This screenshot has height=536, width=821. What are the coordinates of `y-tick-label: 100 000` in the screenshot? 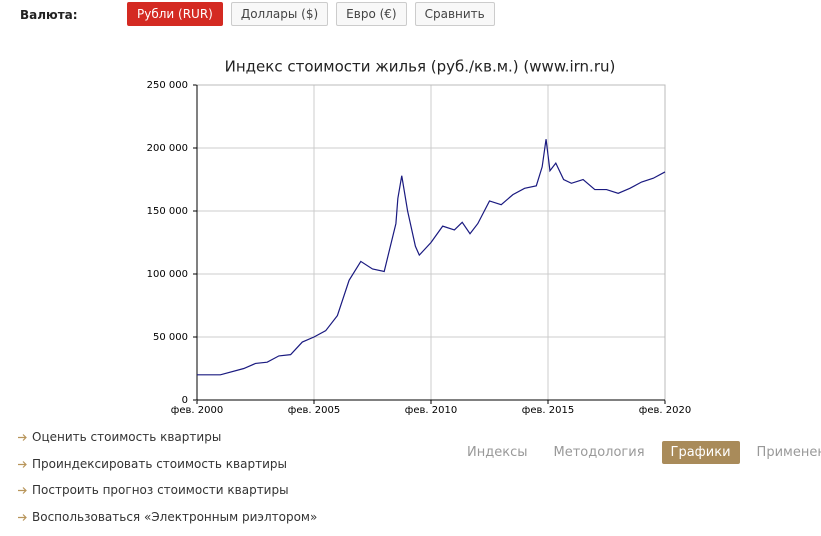 It's located at (167, 274).